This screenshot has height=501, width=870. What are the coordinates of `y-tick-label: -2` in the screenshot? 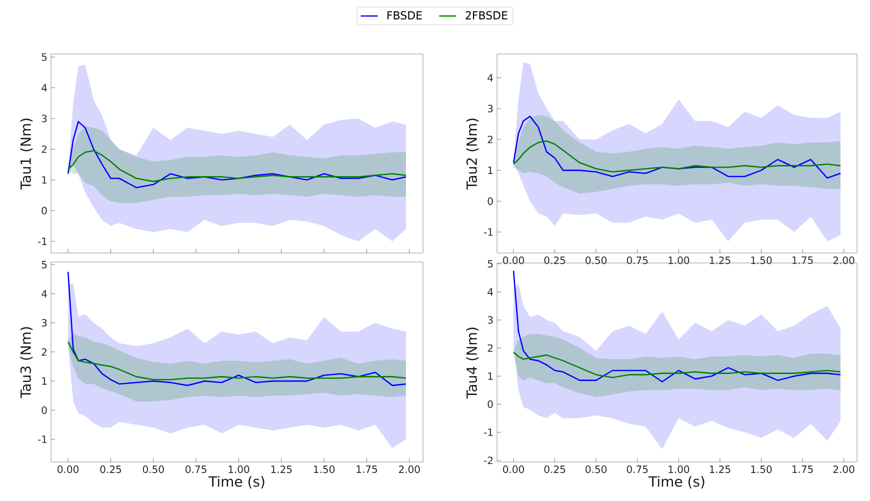 It's located at (488, 460).